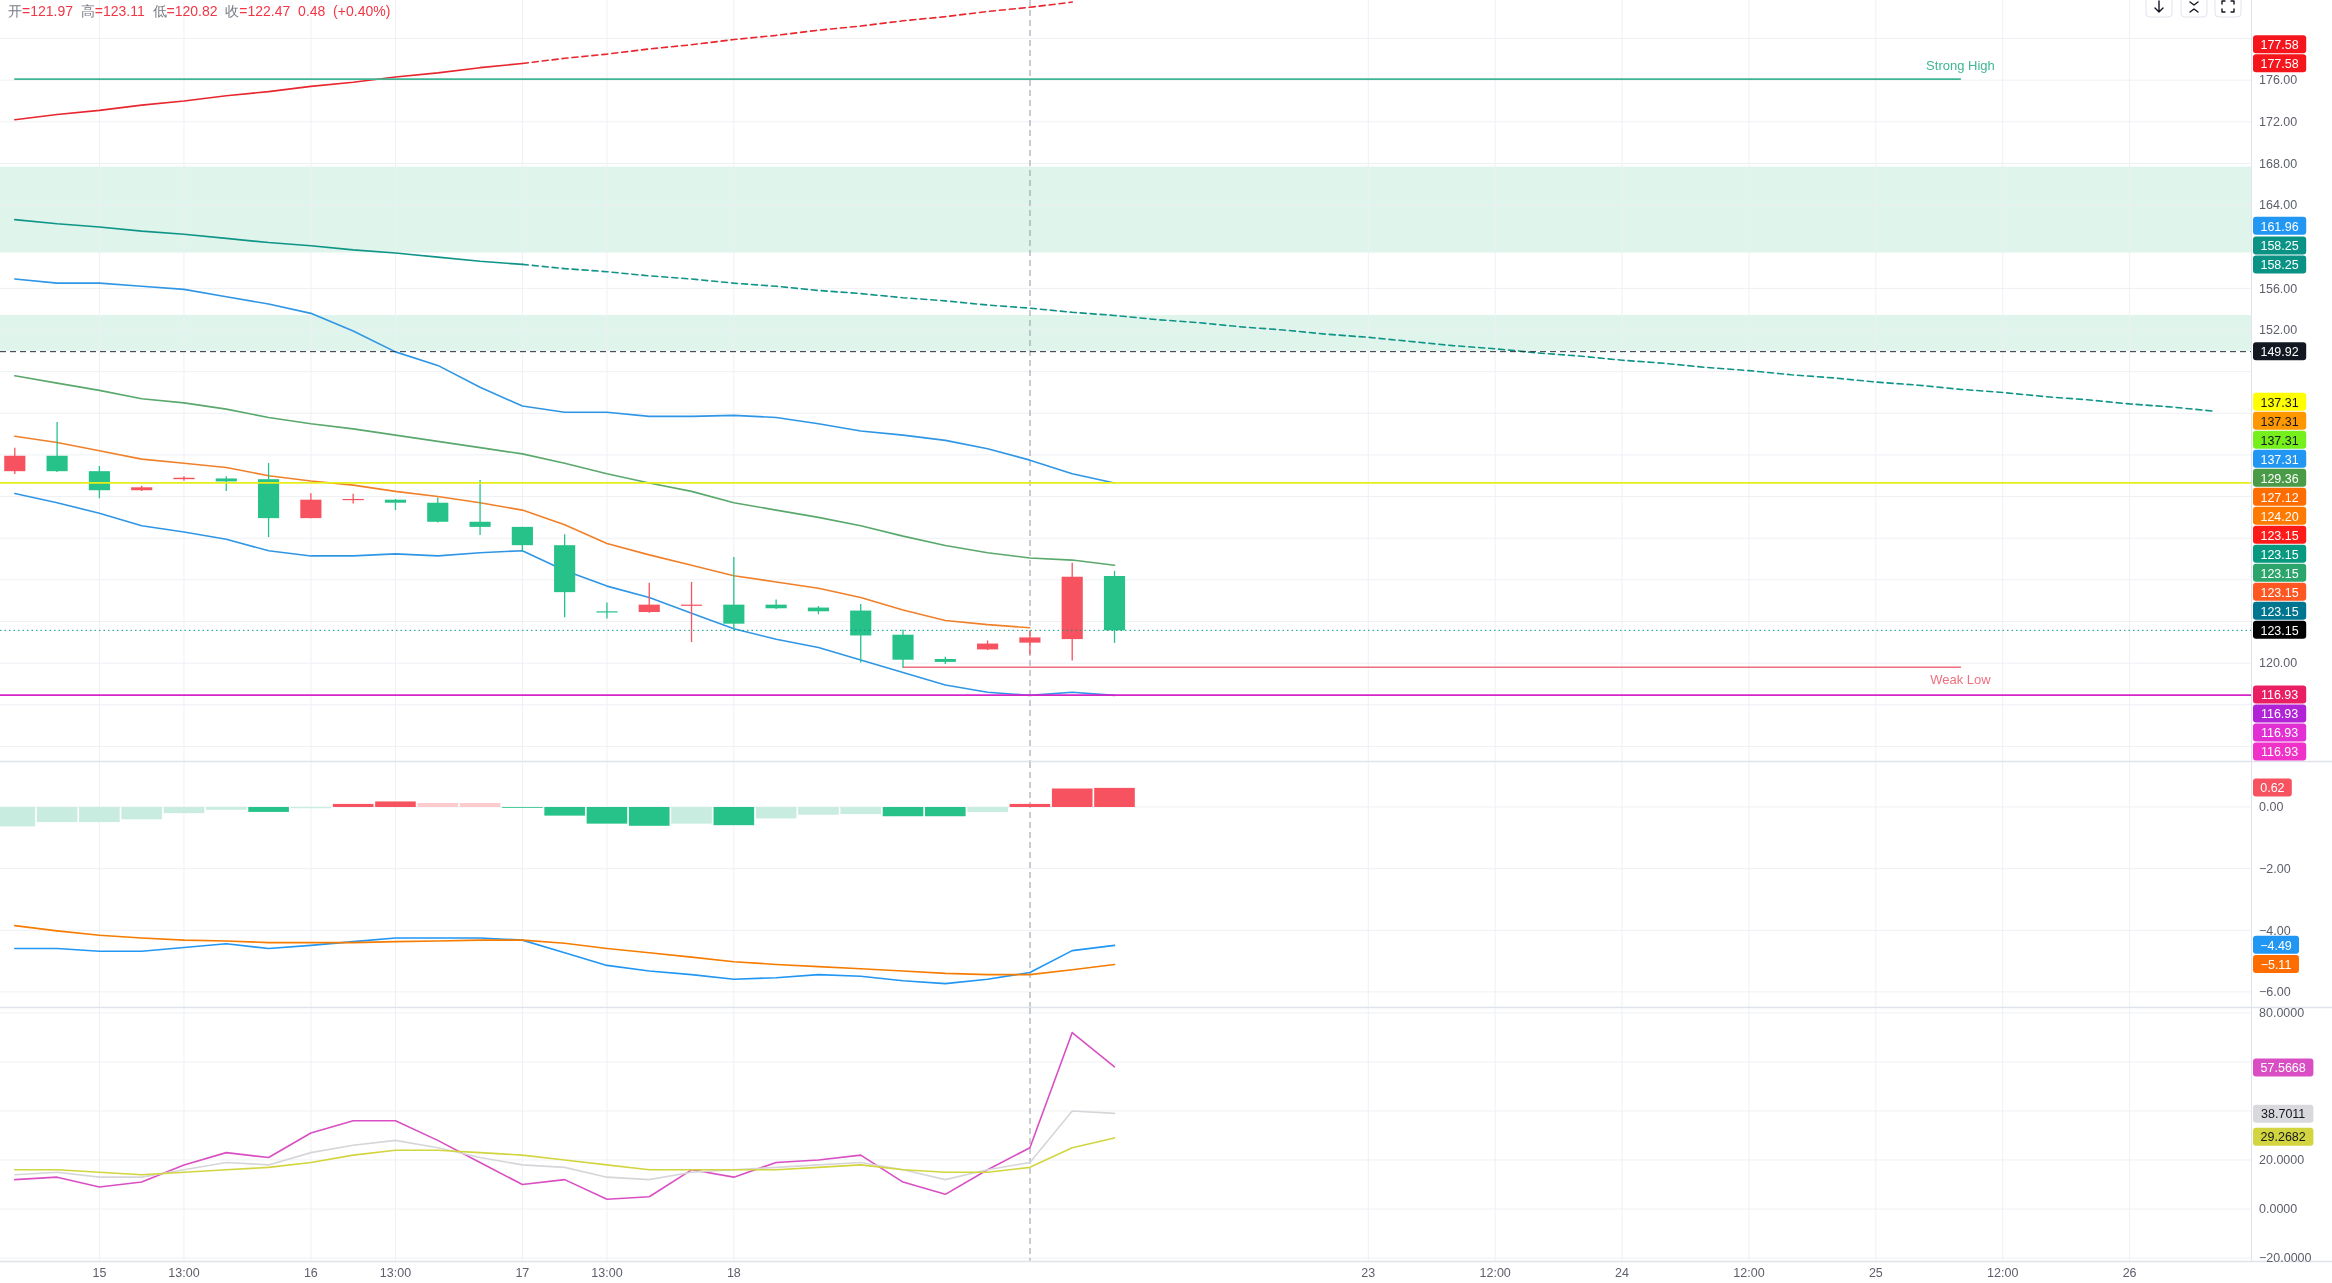 The image size is (2332, 1283). What do you see at coordinates (1875, 1273) in the screenshot?
I see `xtick-label: 25` at bounding box center [1875, 1273].